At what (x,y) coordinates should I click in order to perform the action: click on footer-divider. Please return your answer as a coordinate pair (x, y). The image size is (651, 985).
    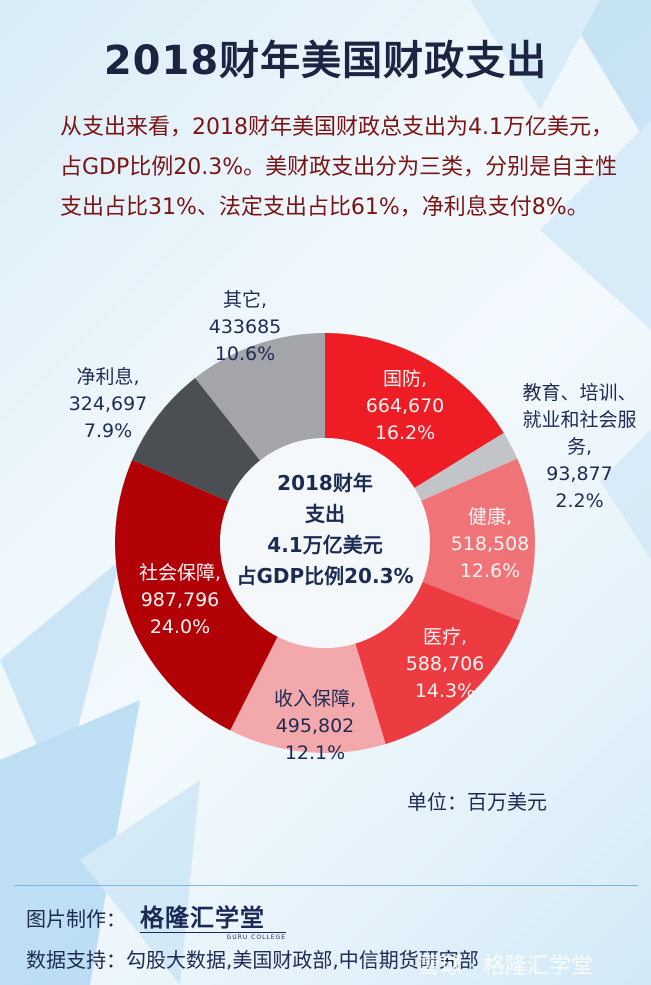
    Looking at the image, I should click on (326, 885).